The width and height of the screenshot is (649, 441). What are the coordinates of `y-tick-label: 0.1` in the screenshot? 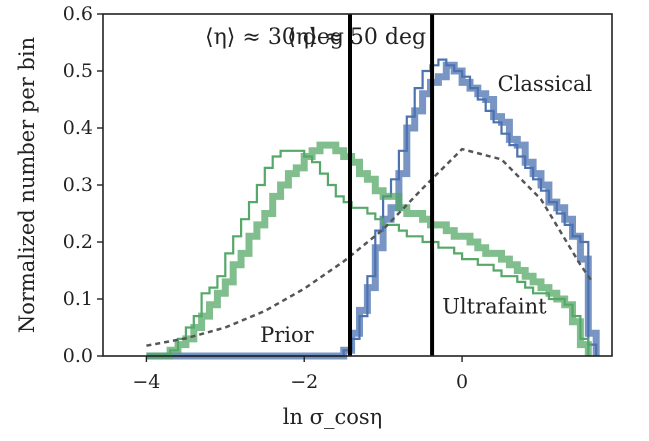 It's located at (78, 299).